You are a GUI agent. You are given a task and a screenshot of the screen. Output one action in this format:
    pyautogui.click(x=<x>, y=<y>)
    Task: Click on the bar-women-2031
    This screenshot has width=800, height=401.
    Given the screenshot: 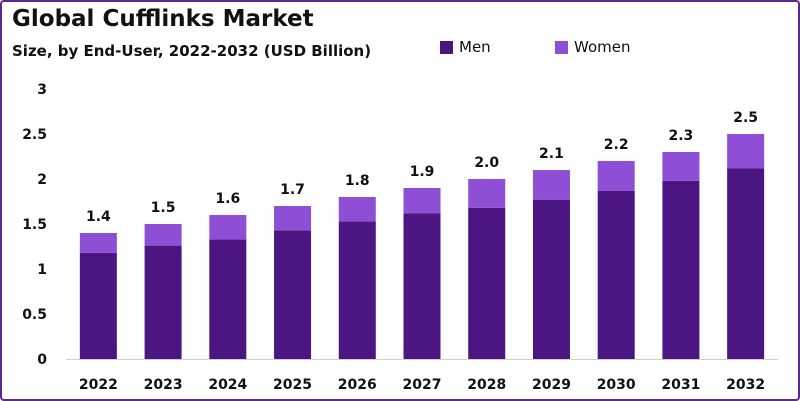 What is the action you would take?
    pyautogui.click(x=681, y=166)
    